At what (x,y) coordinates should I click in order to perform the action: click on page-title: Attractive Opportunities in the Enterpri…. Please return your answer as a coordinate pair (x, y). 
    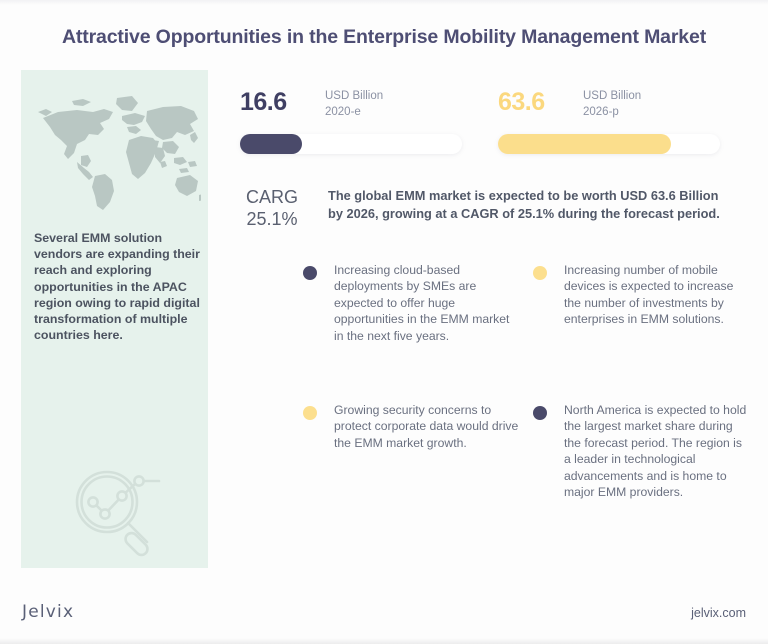
    Looking at the image, I should click on (384, 37).